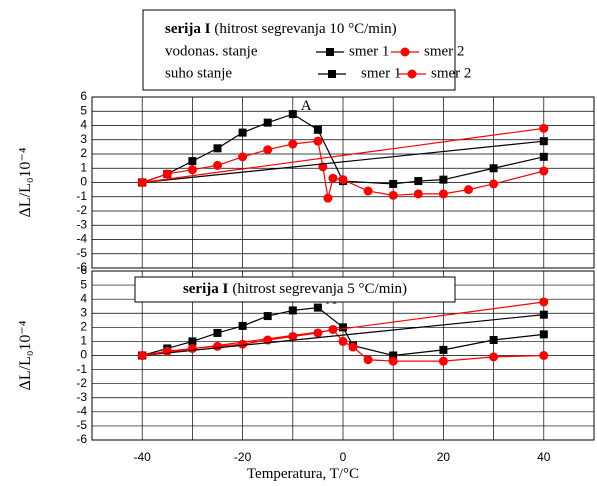  What do you see at coordinates (81, 397) in the screenshot?
I see `y-tick-label: -3` at bounding box center [81, 397].